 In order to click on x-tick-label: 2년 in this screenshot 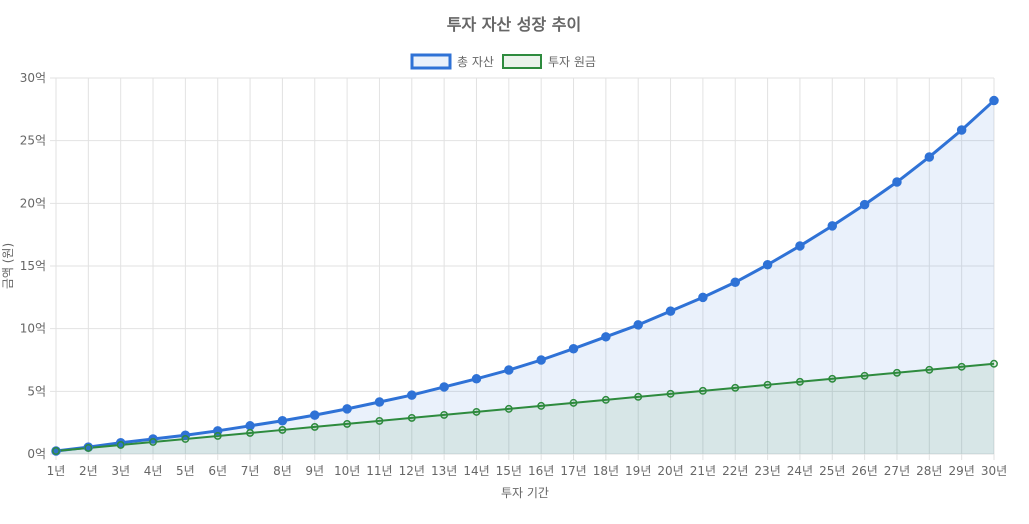, I will do `click(88, 471)`.